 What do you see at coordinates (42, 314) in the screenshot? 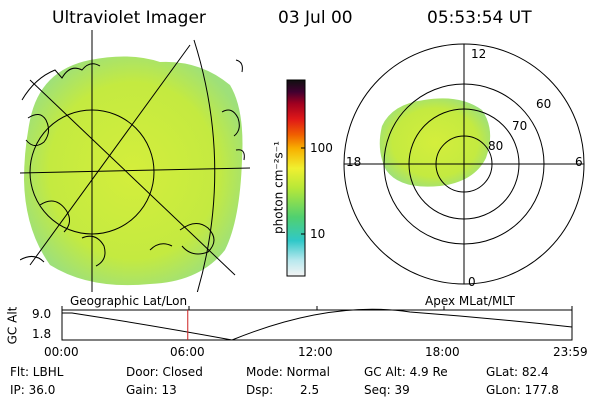
I see `timeline-ytick-9: 9.0` at bounding box center [42, 314].